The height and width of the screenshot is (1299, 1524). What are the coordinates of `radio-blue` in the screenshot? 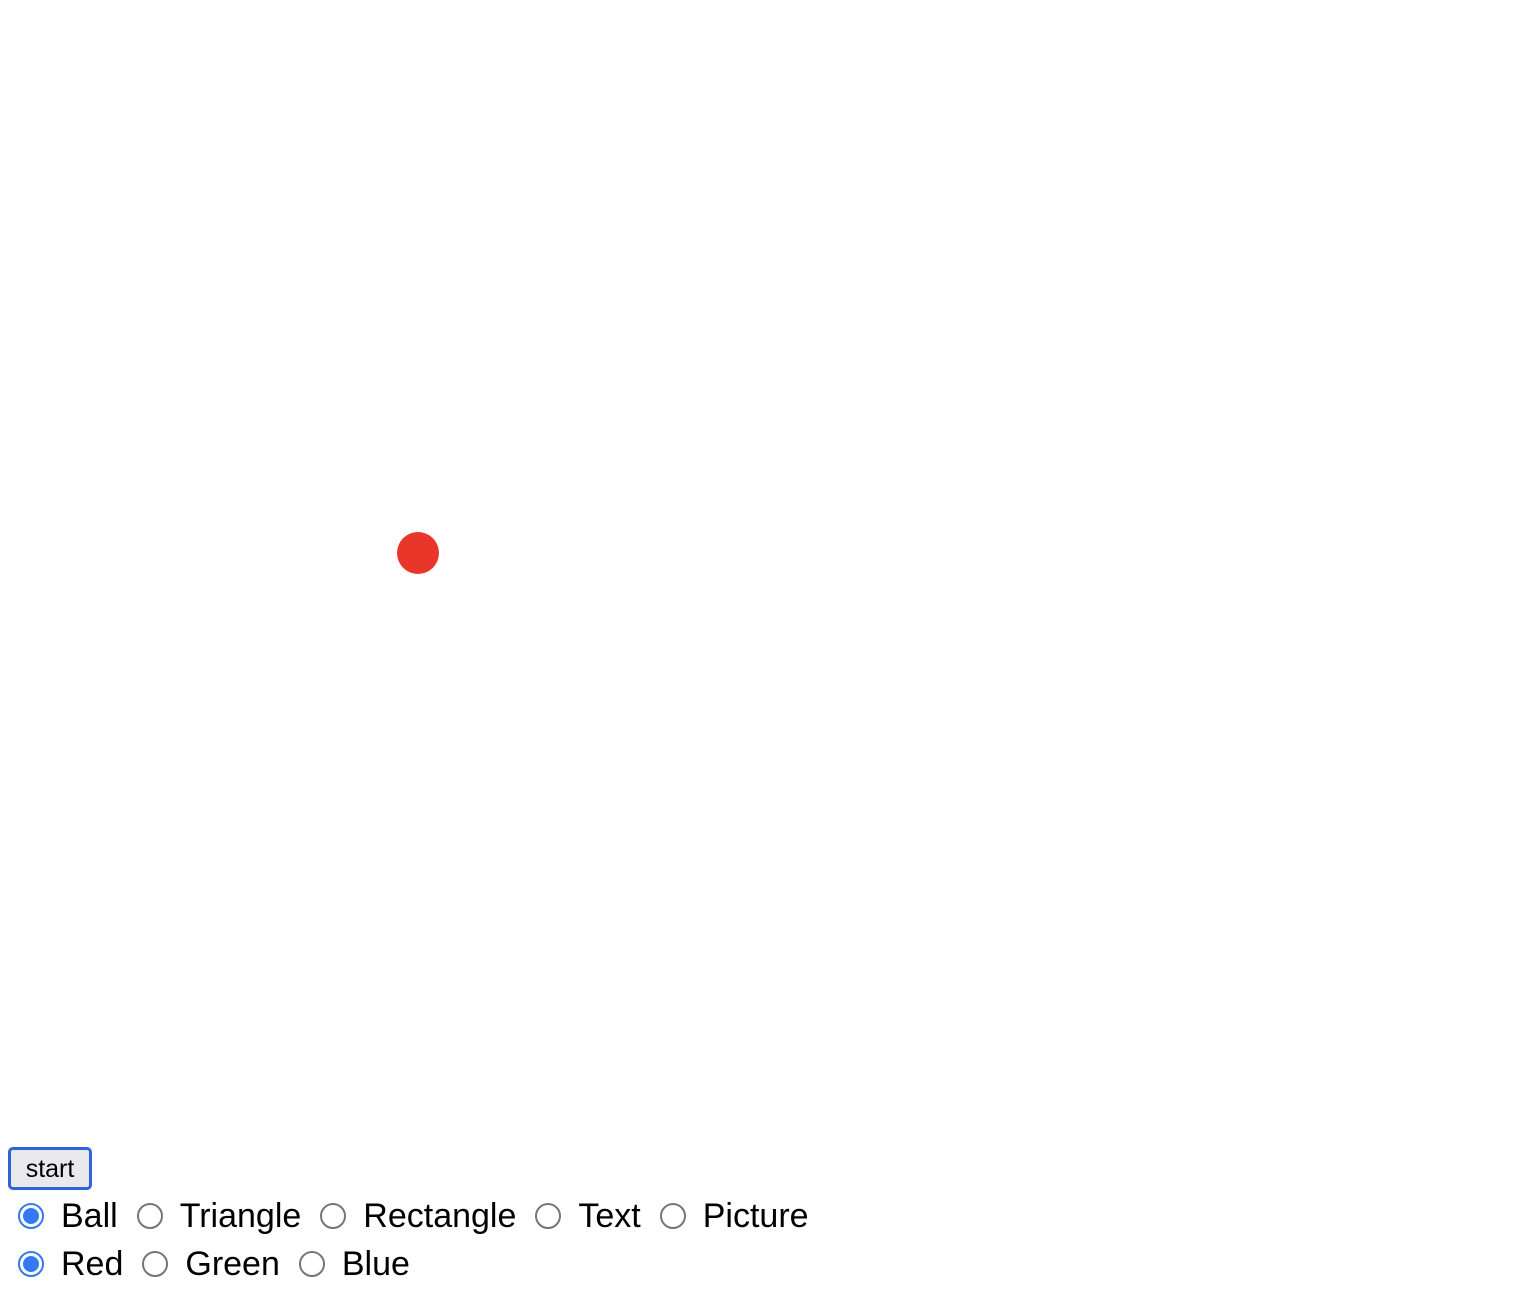 It's located at (311, 1264).